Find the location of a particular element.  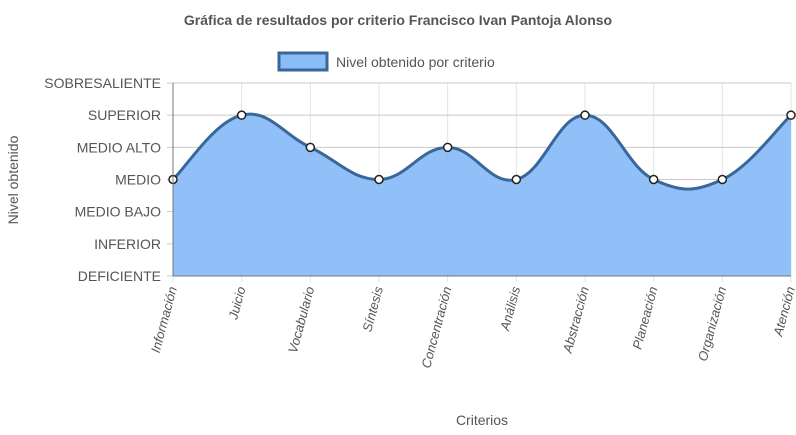

legend-label: Nivel obtenido por criterio is located at coordinates (415, 62).